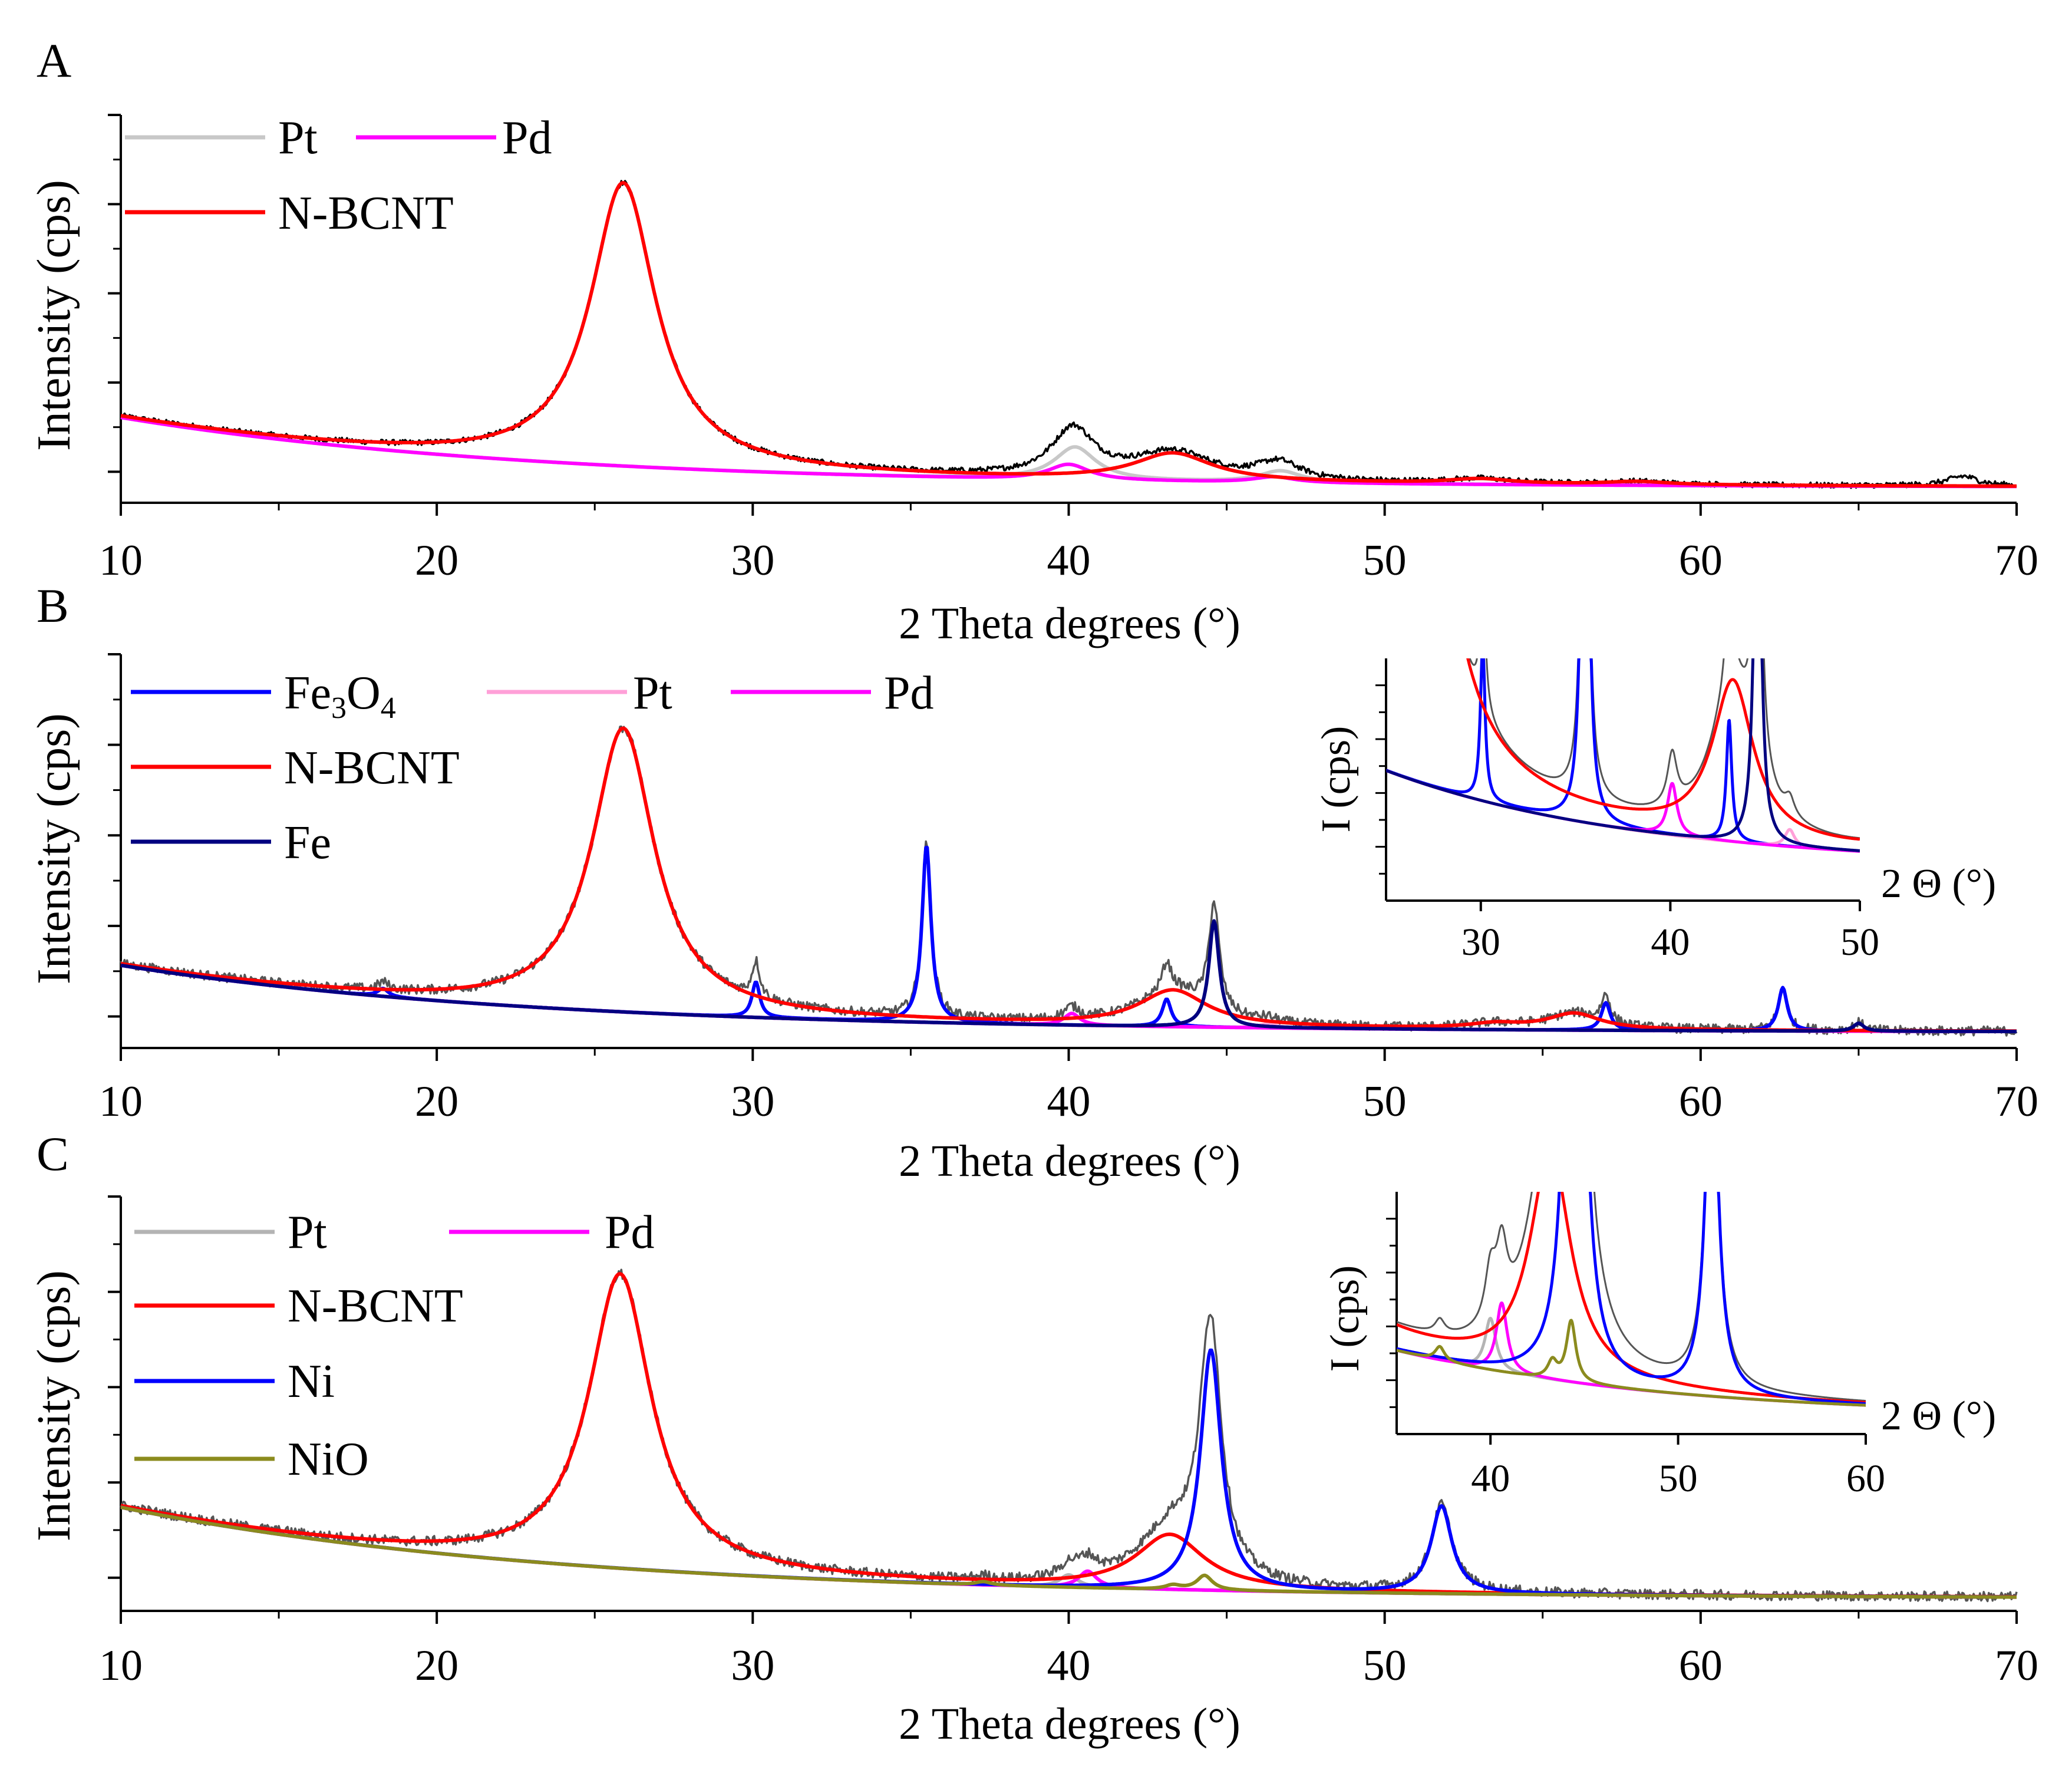 This screenshot has width=2072, height=1783. Describe the element at coordinates (532, 768) in the screenshot. I see `panel-b-legend: Fe3O4 Pt Pd N-BCNT Fe` at that location.